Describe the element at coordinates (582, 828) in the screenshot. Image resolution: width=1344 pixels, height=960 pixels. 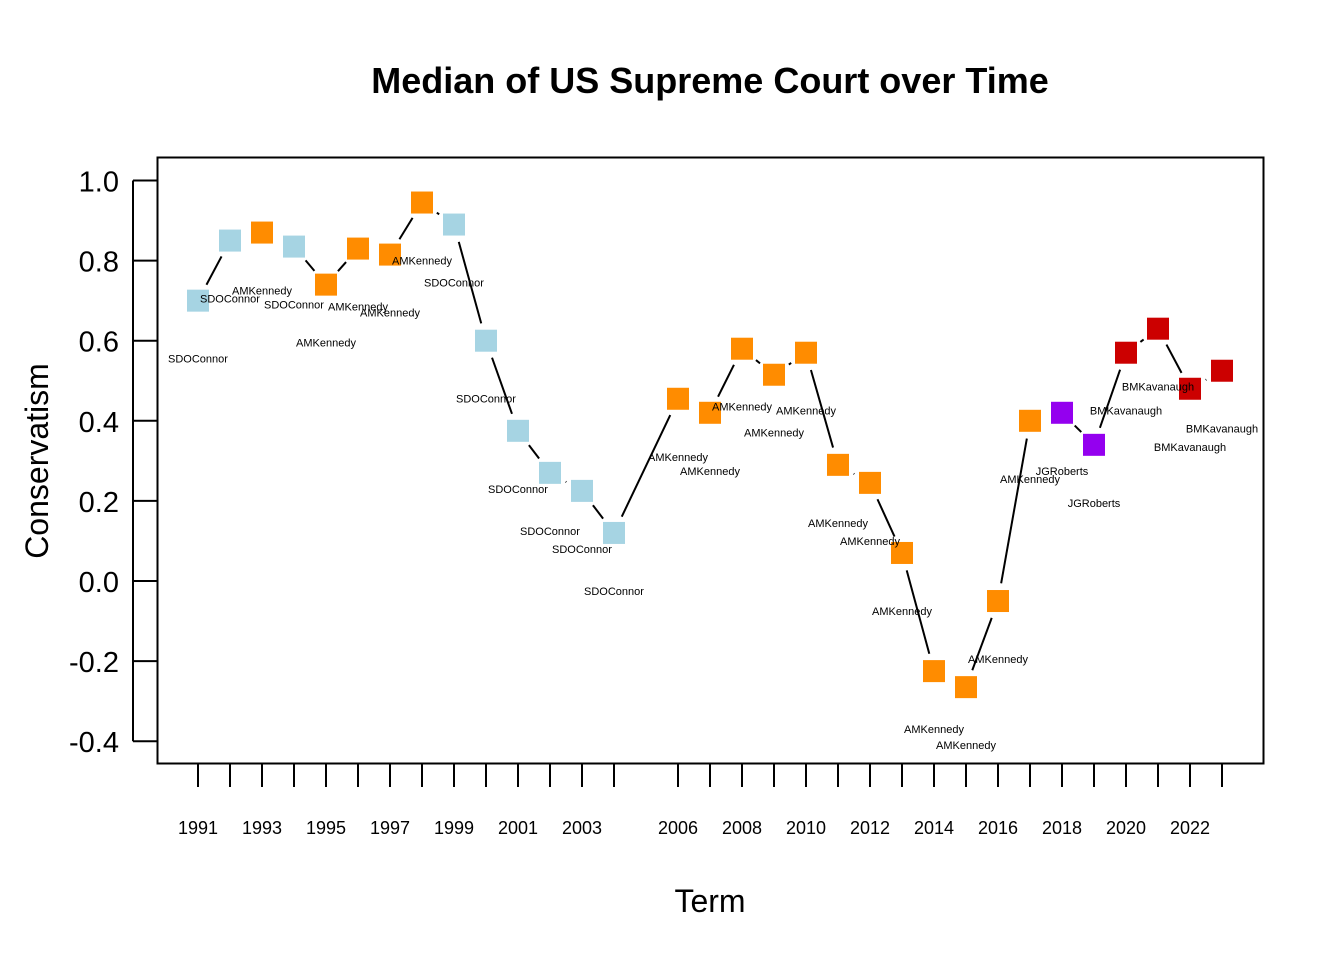
I see `x-tick-label: 2003` at that location.